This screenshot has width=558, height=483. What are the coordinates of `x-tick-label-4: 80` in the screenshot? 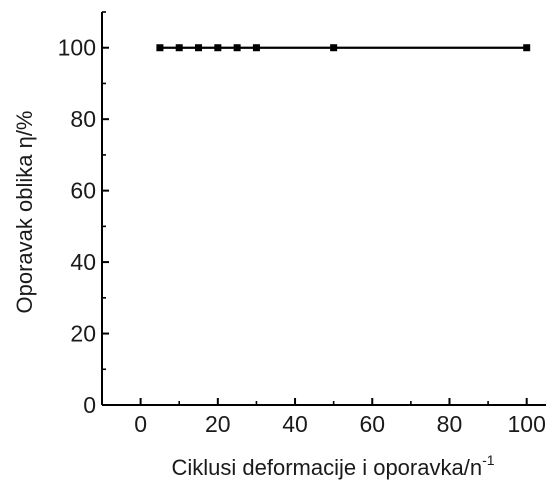 It's located at (450, 424).